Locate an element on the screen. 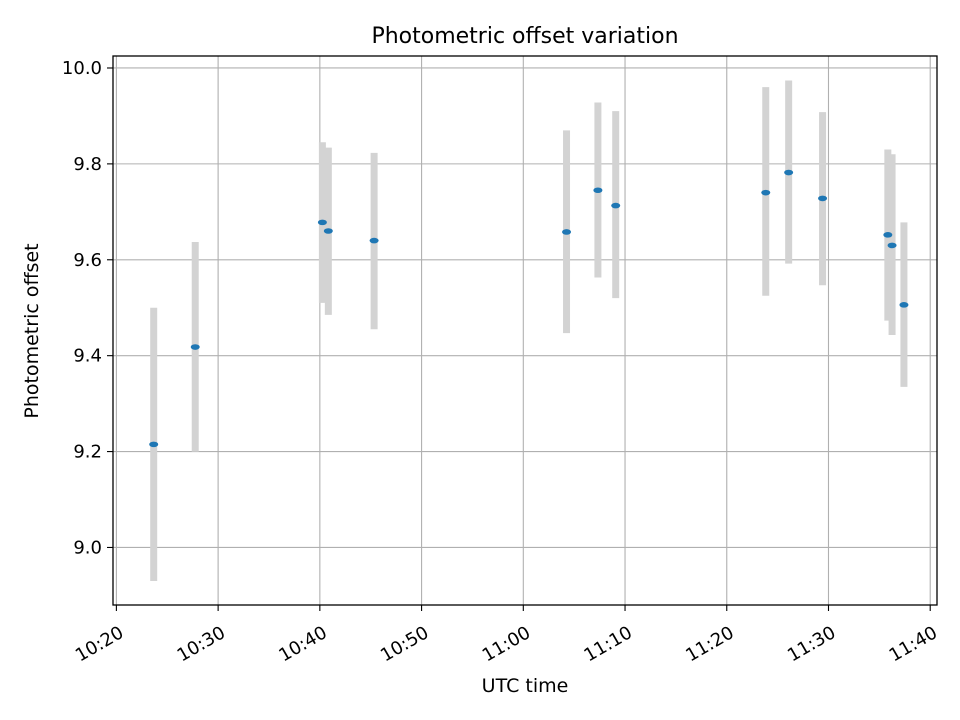 Image resolution: width=960 pixels, height=720 pixels. x-axis-label: UTC time is located at coordinates (525, 686).